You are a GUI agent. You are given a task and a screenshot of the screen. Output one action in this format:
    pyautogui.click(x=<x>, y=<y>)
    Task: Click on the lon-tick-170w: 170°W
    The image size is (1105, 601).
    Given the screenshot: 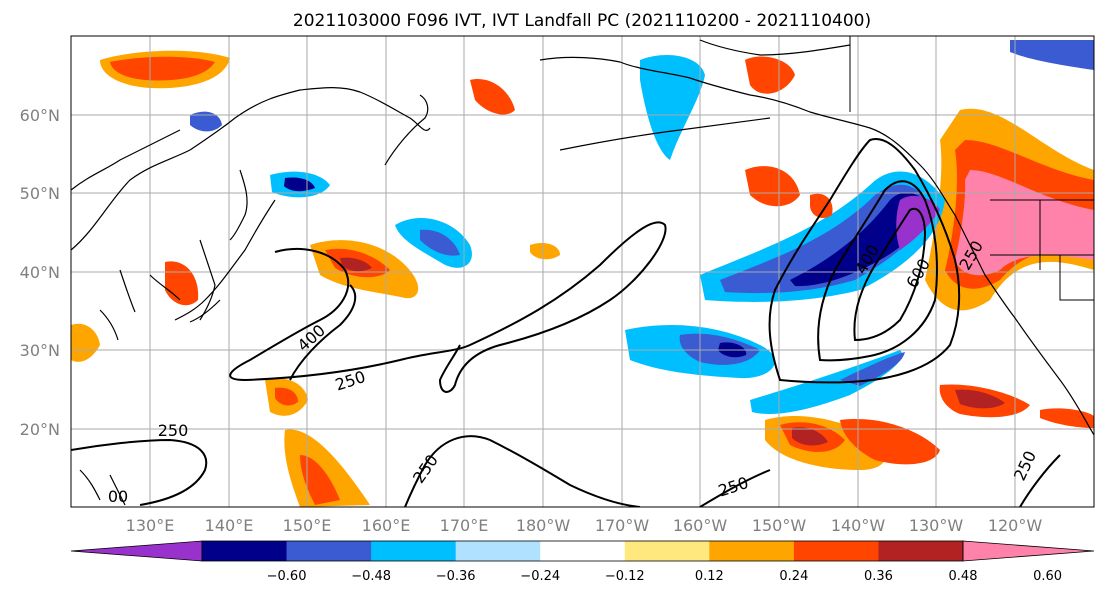 What is the action you would take?
    pyautogui.click(x=622, y=525)
    